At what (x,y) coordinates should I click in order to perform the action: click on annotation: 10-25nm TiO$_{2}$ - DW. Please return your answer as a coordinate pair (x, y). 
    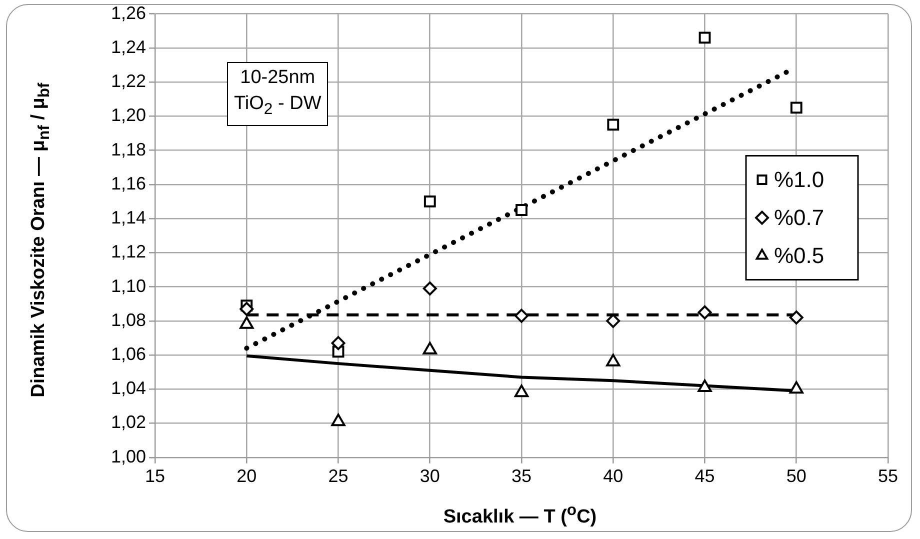
    Looking at the image, I should click on (277, 94).